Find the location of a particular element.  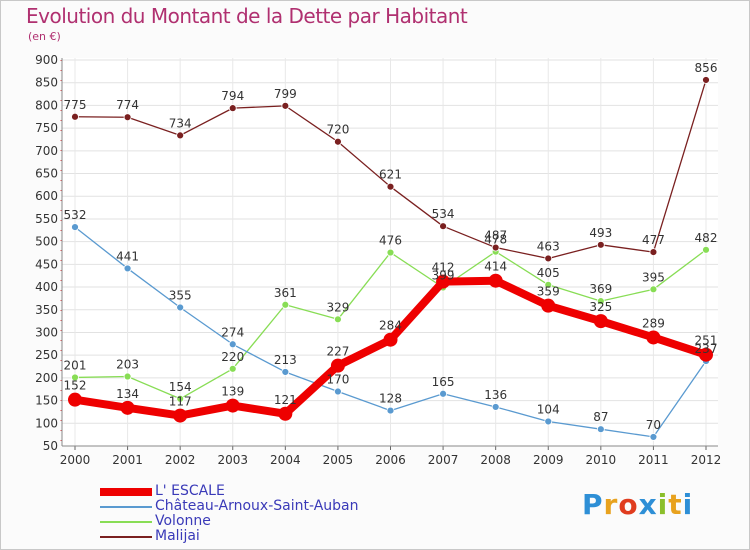

data-label: 395 is located at coordinates (653, 277).